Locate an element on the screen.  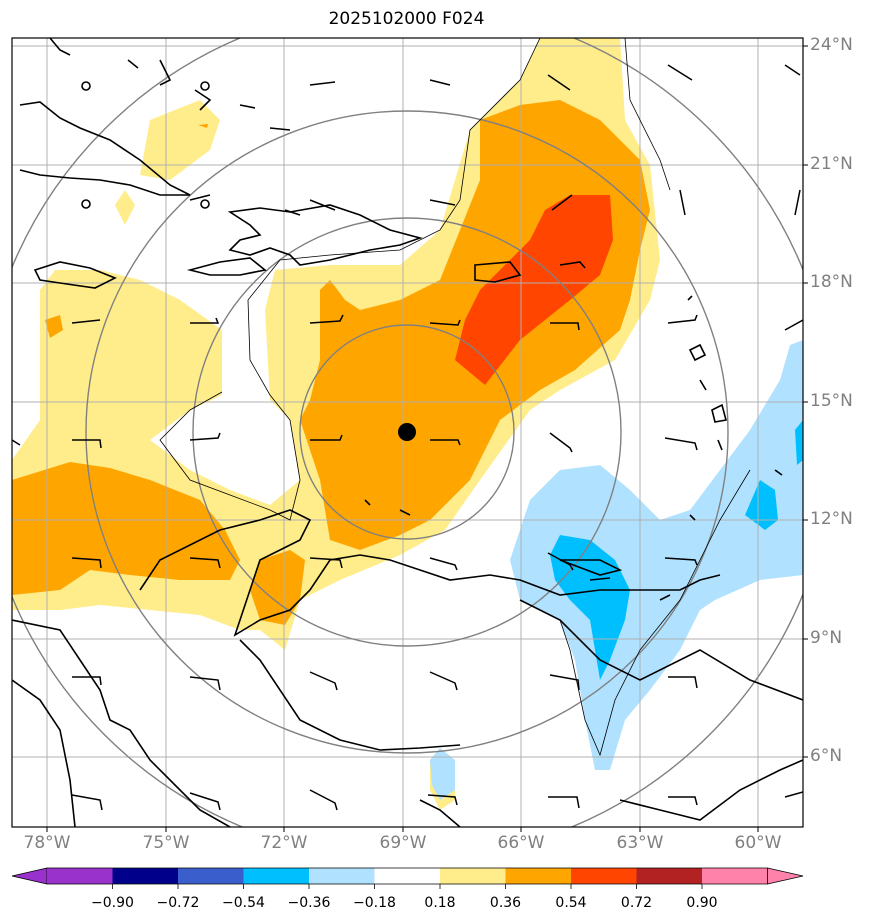
lat-label-24n: 24°N is located at coordinates (831, 45).